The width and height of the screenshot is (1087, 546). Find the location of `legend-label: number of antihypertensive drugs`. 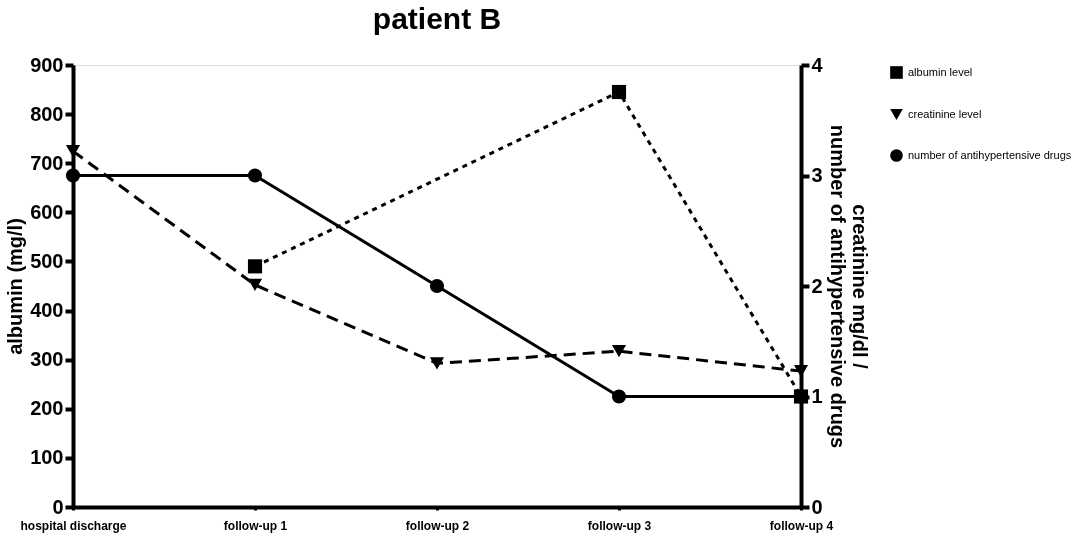

legend-label: number of antihypertensive drugs is located at coordinates (990, 154).